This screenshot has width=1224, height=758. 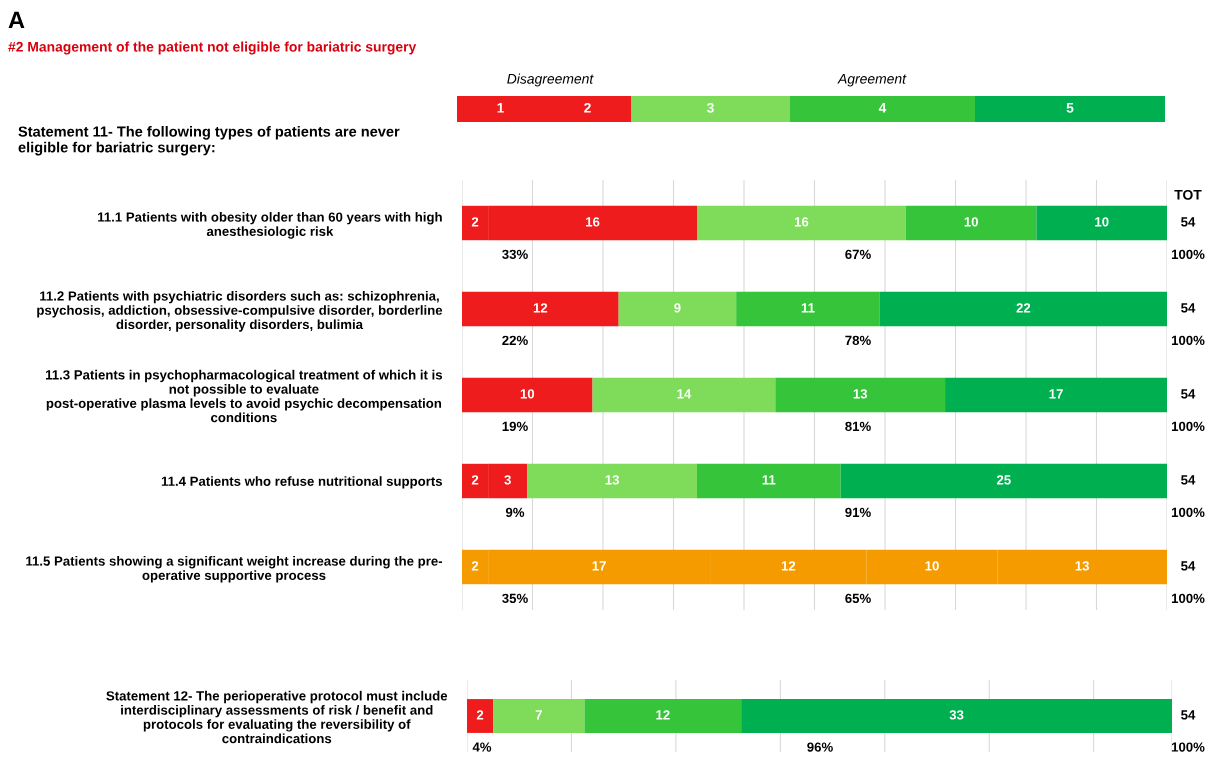 I want to click on text: 4, so click(x=882, y=108).